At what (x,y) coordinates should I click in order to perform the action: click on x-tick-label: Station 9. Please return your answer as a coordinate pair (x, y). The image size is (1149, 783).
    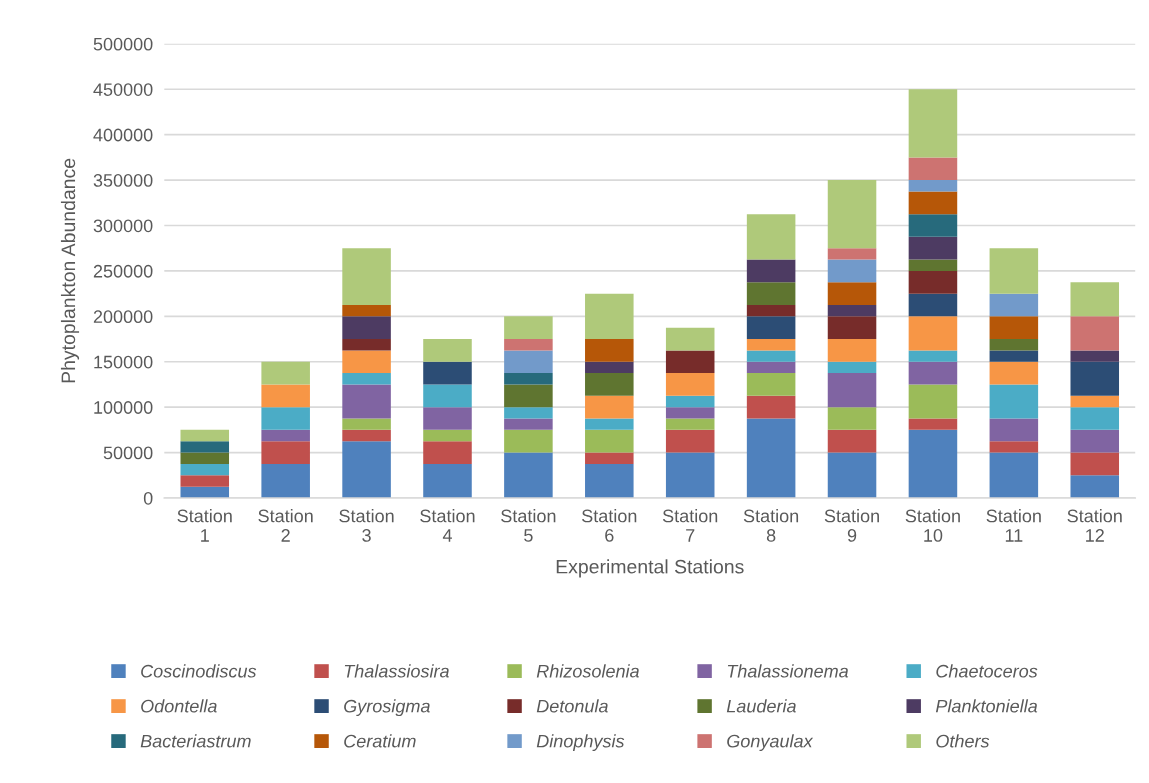
    Looking at the image, I should click on (851, 525).